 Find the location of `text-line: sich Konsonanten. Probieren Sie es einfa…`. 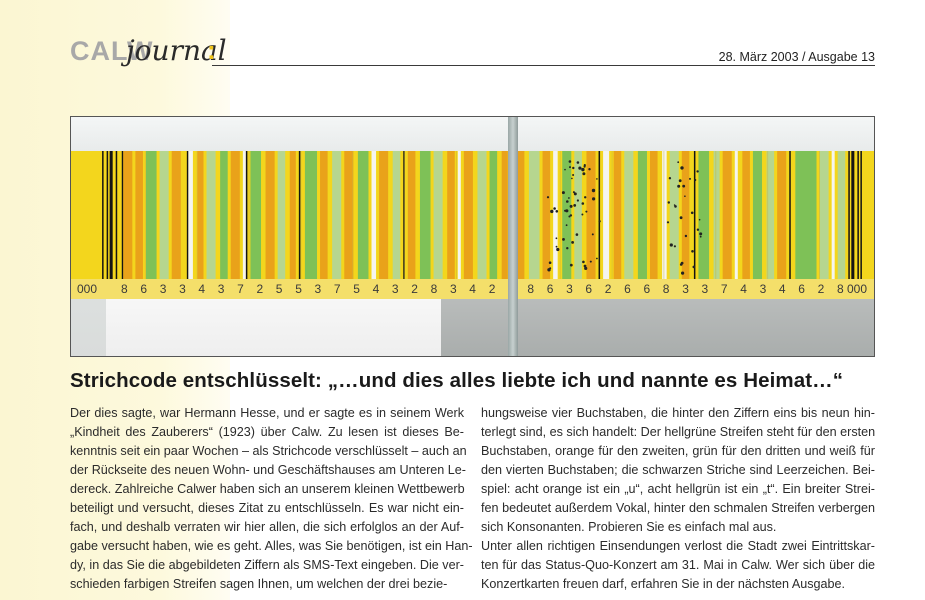

text-line: sich Konsonanten. Probieren Sie es einfa… is located at coordinates (629, 527).